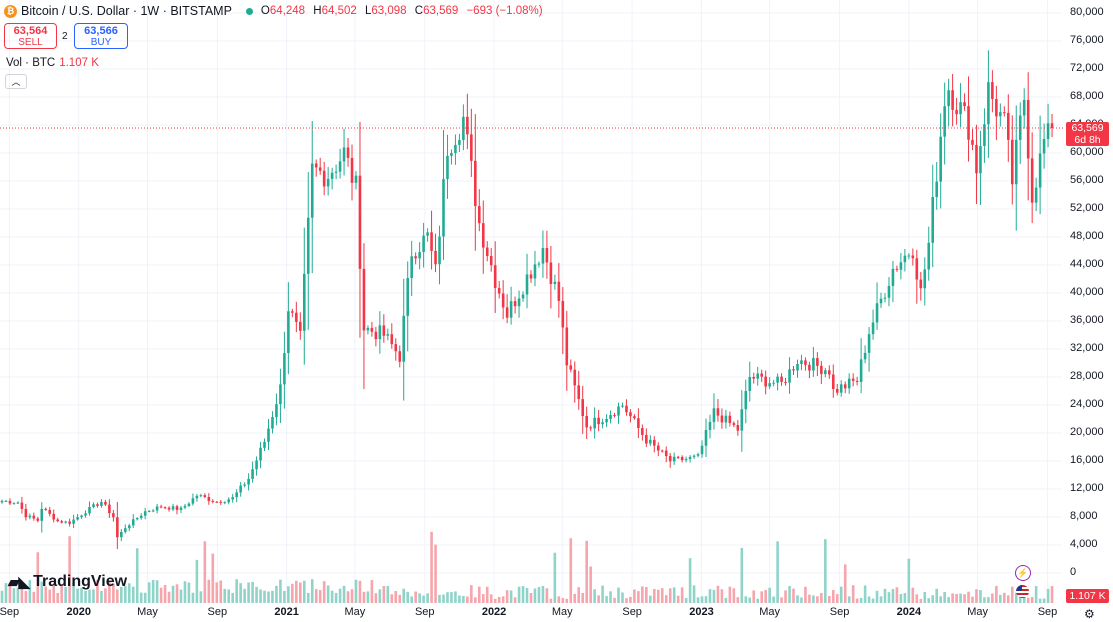 The image size is (1113, 622). Describe the element at coordinates (126, 11) in the screenshot. I see `symbol-title: Bitcoin / U.S. Dollar · 1W · BITSTAMP` at that location.